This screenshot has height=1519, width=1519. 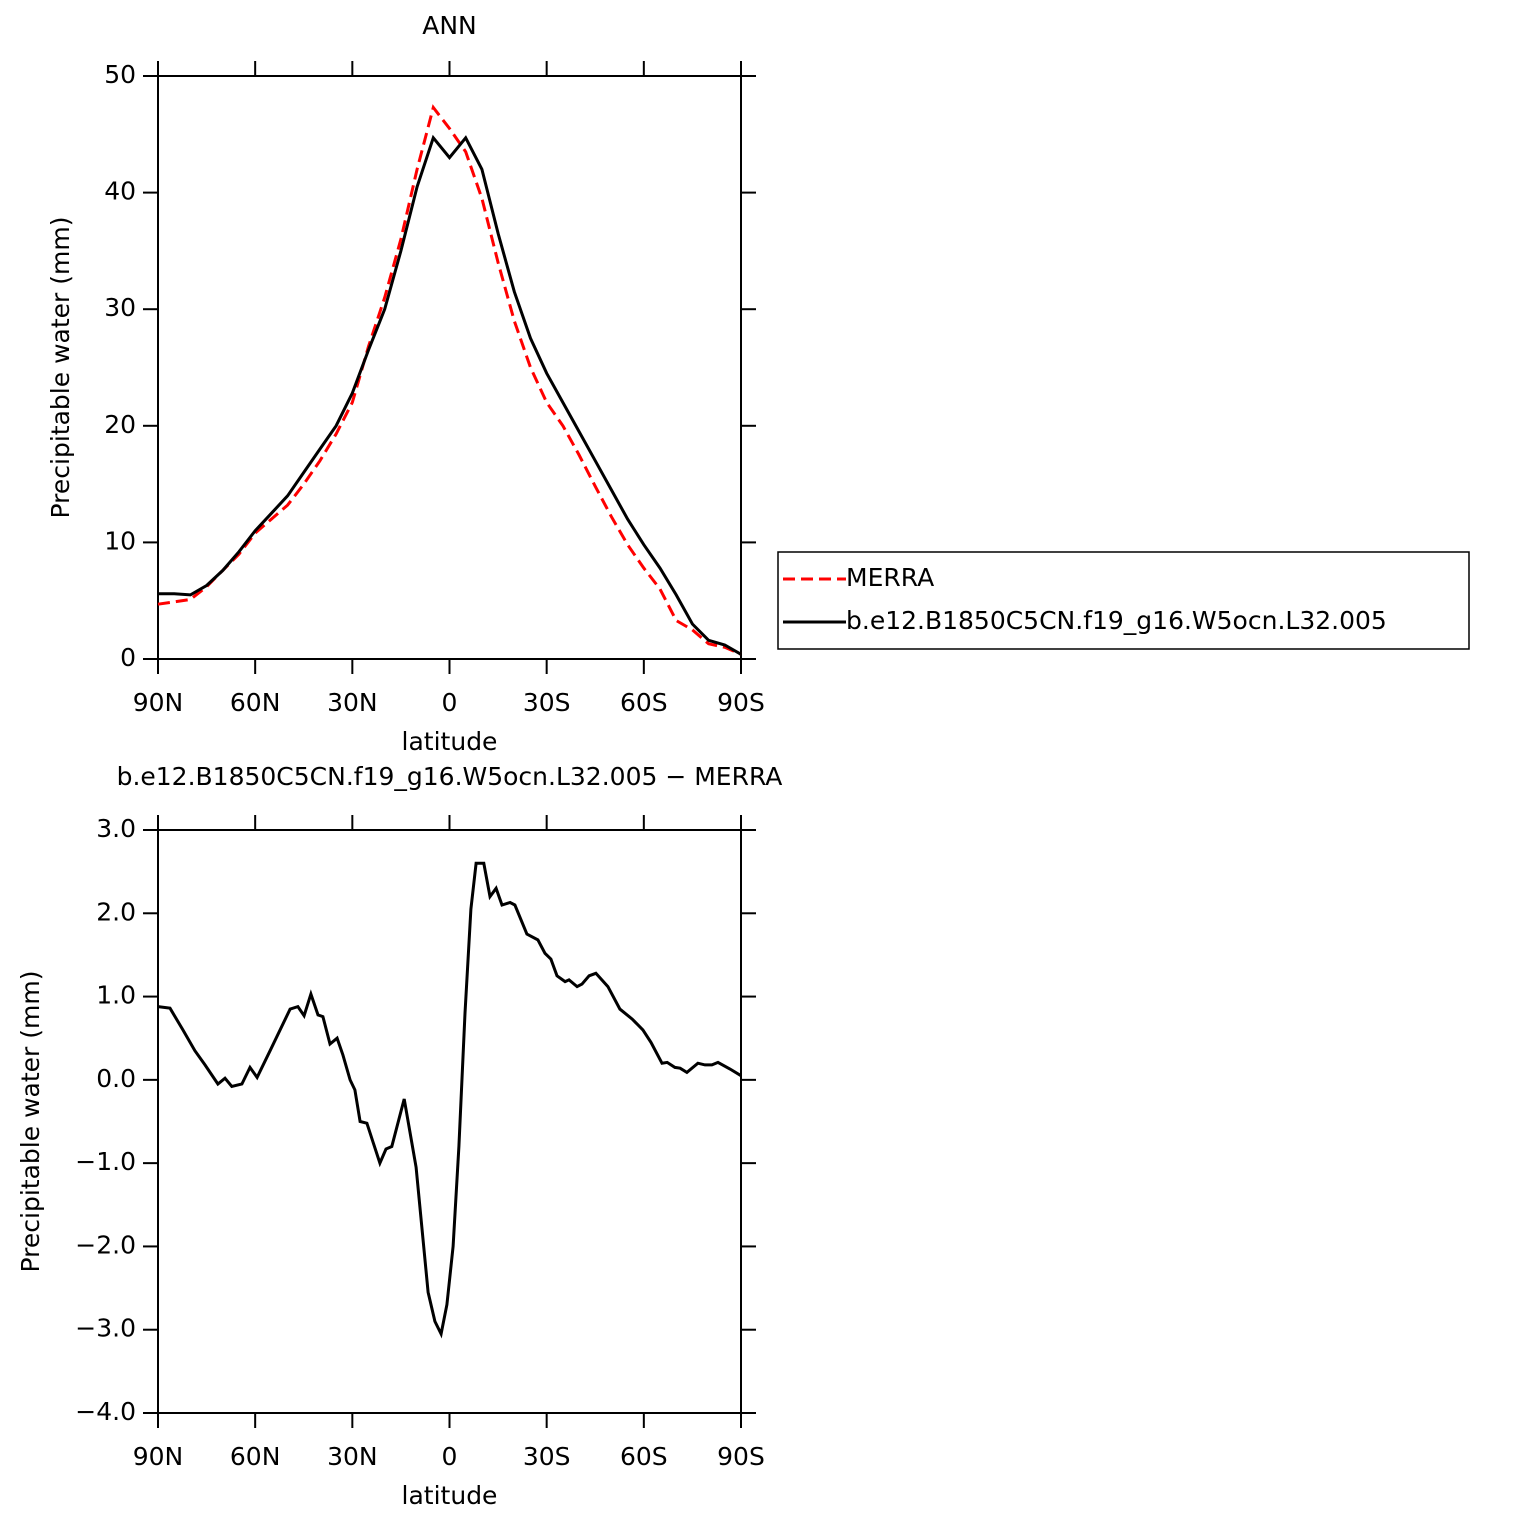 What do you see at coordinates (120, 424) in the screenshot?
I see `y-tick-label: 20` at bounding box center [120, 424].